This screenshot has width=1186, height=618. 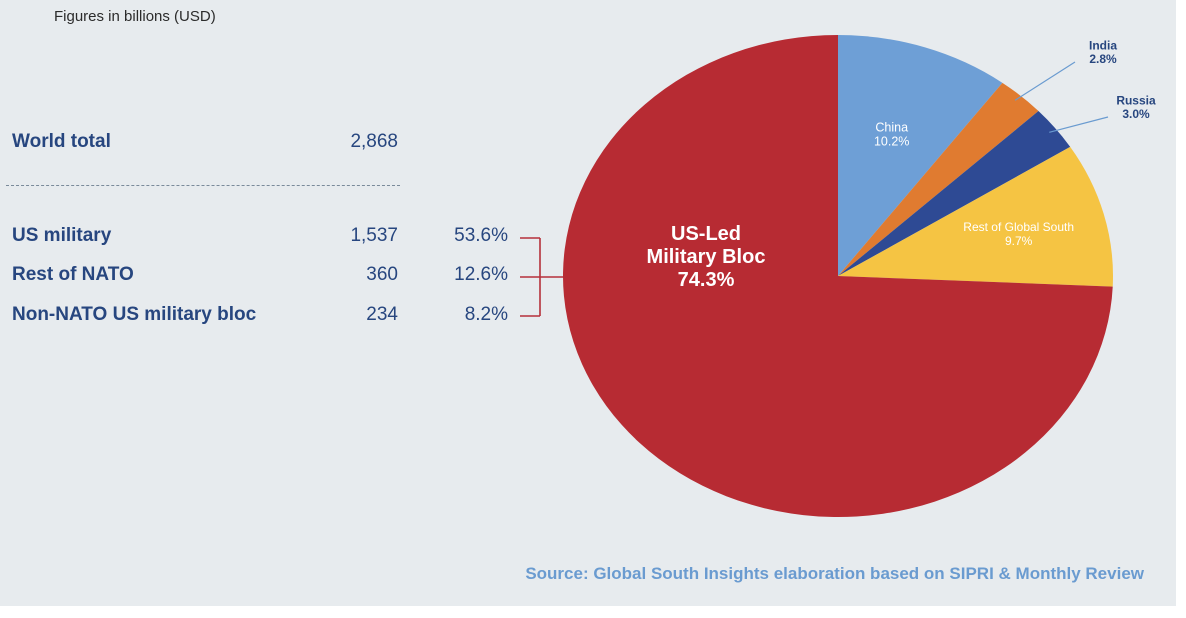 What do you see at coordinates (203, 185) in the screenshot?
I see `dashed-divider` at bounding box center [203, 185].